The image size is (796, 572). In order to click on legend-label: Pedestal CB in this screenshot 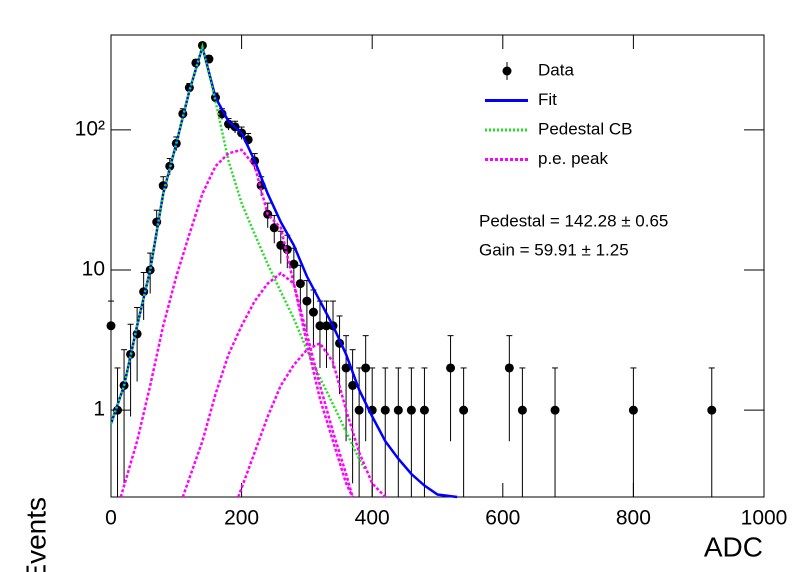, I will do `click(585, 128)`.